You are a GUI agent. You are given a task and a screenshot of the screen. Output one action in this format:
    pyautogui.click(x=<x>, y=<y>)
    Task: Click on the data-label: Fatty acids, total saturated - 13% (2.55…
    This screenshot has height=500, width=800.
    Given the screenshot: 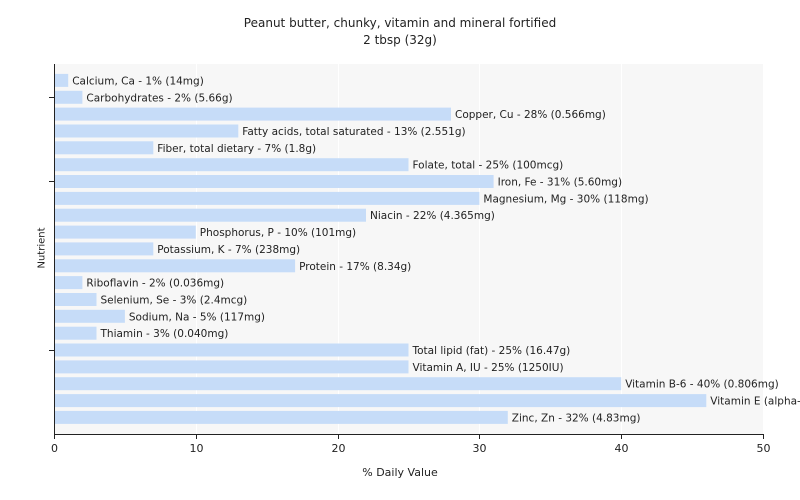 What is the action you would take?
    pyautogui.click(x=353, y=132)
    